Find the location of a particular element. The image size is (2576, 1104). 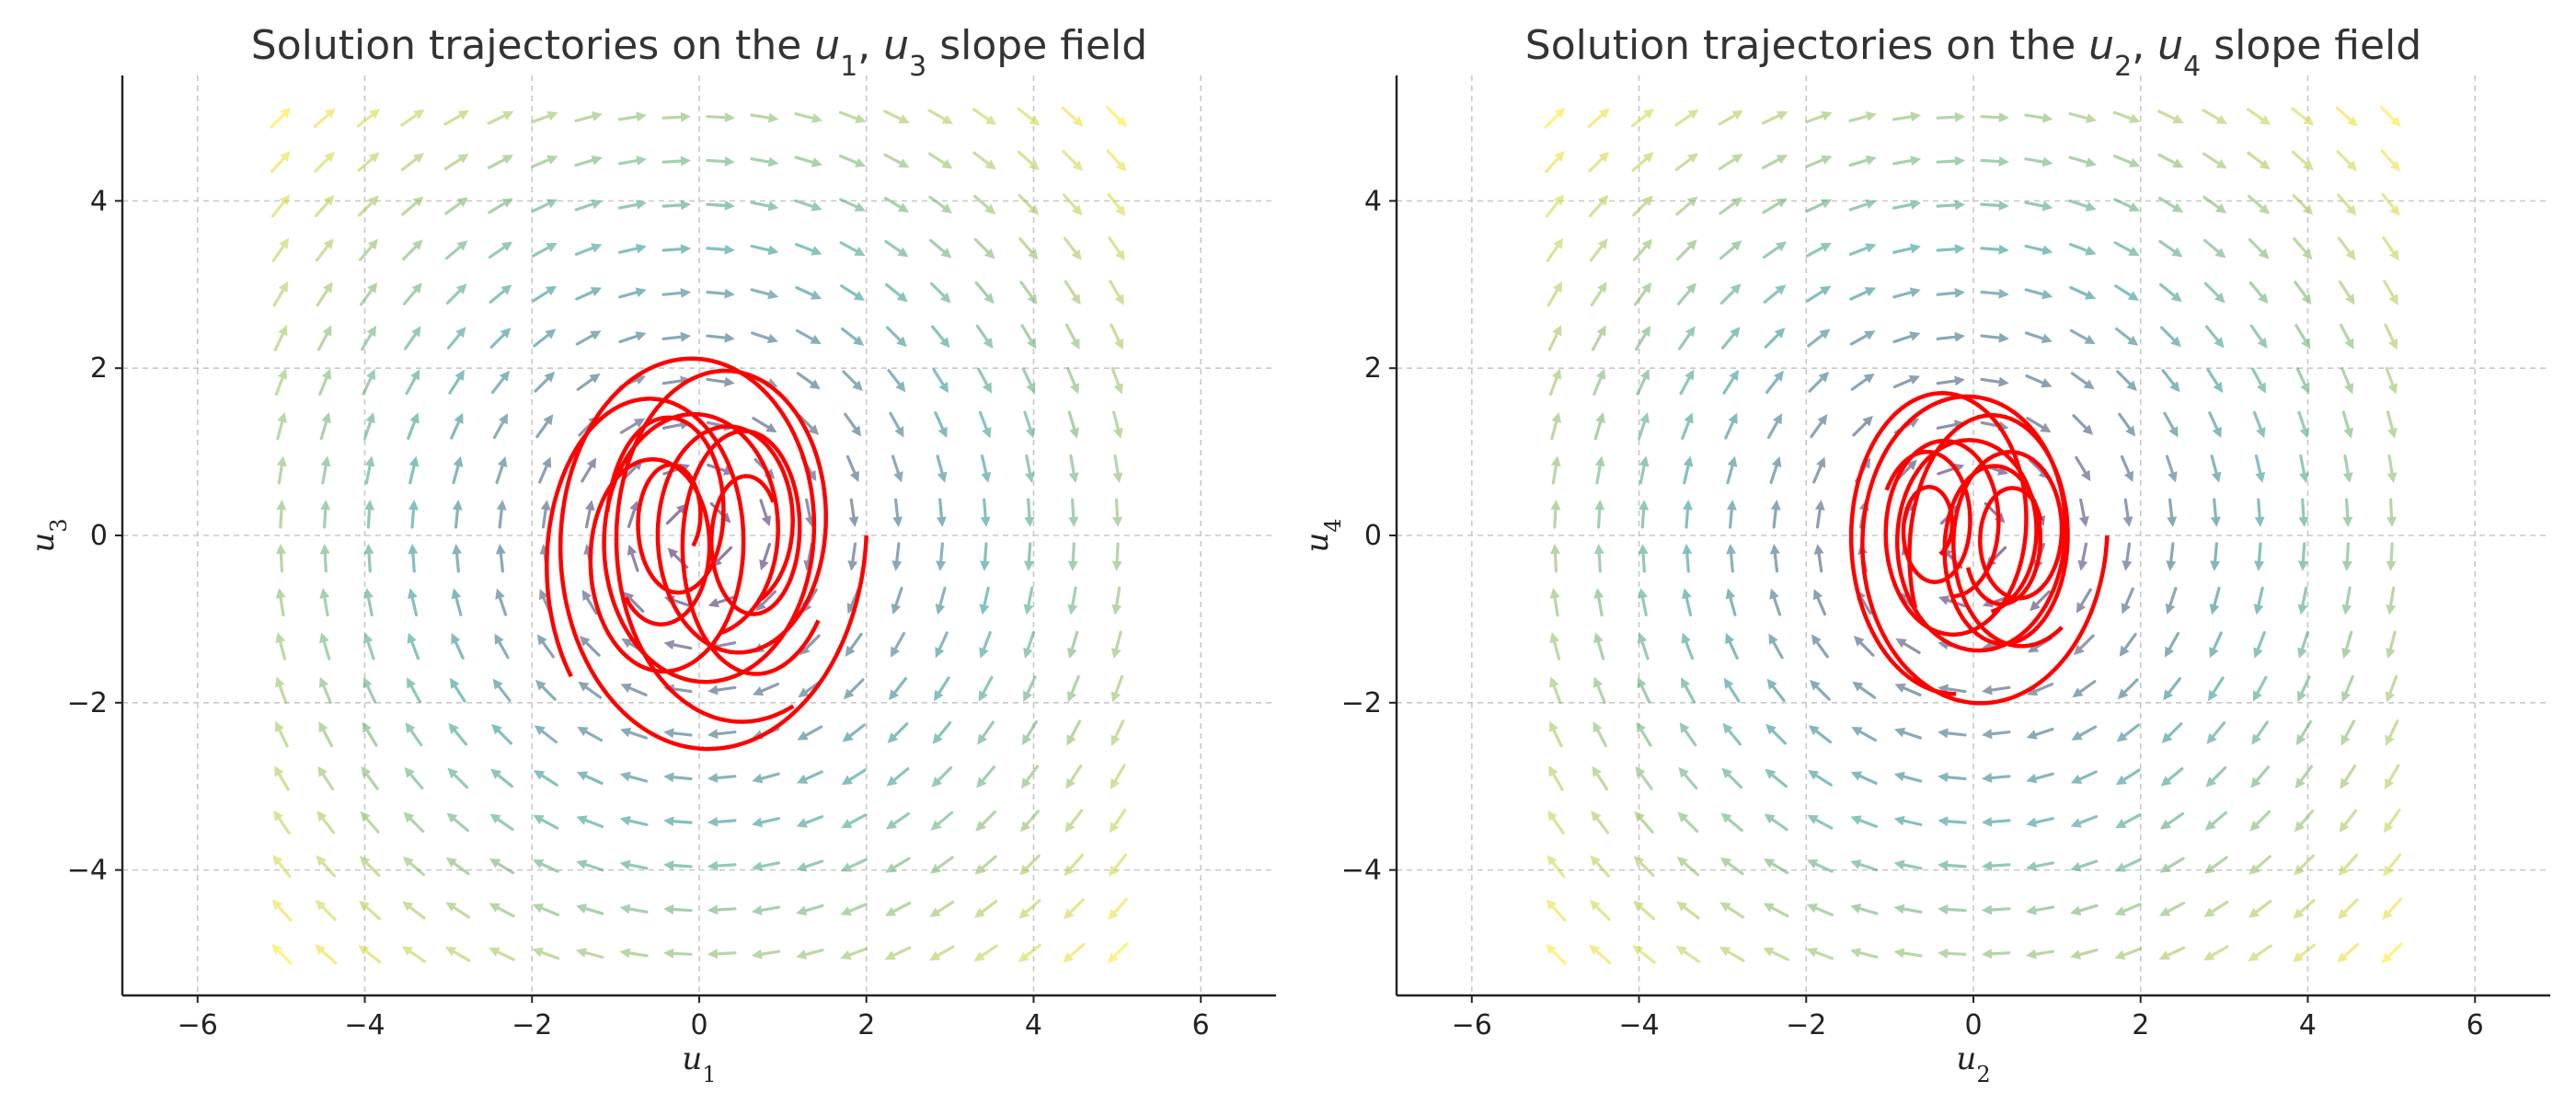

x-axis-label: u2 is located at coordinates (1973, 1064).